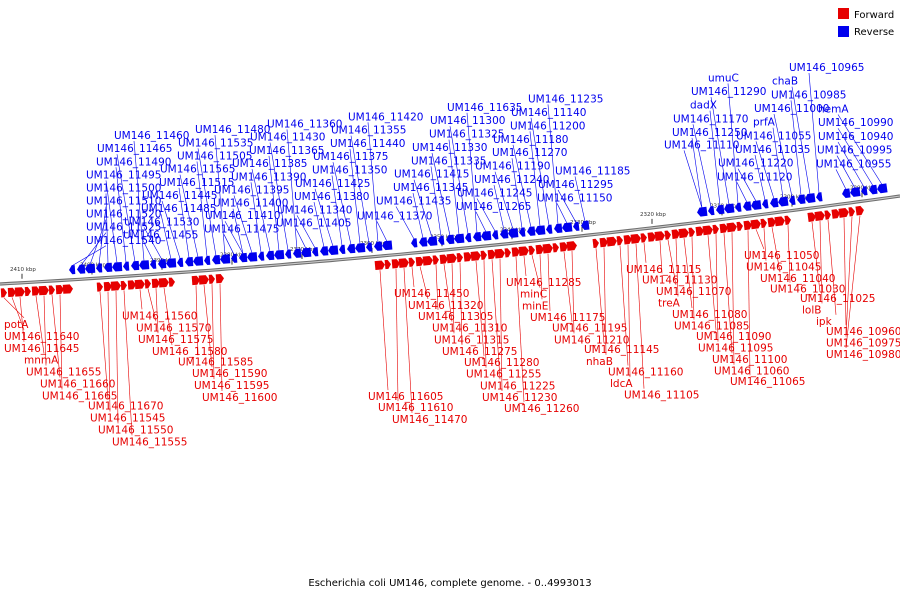 The image size is (900, 600). I want to click on gene-label: UM146_11170, so click(710, 119).